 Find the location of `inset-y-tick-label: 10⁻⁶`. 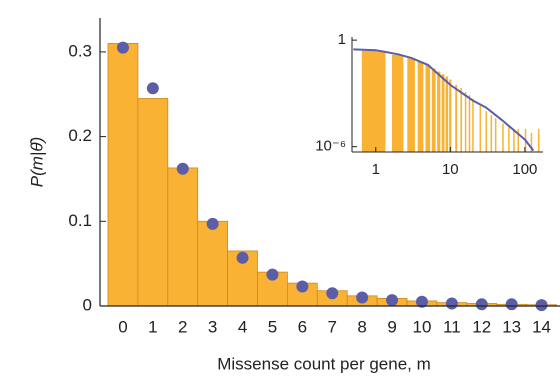

inset-y-tick-label: 10⁻⁶ is located at coordinates (330, 146).